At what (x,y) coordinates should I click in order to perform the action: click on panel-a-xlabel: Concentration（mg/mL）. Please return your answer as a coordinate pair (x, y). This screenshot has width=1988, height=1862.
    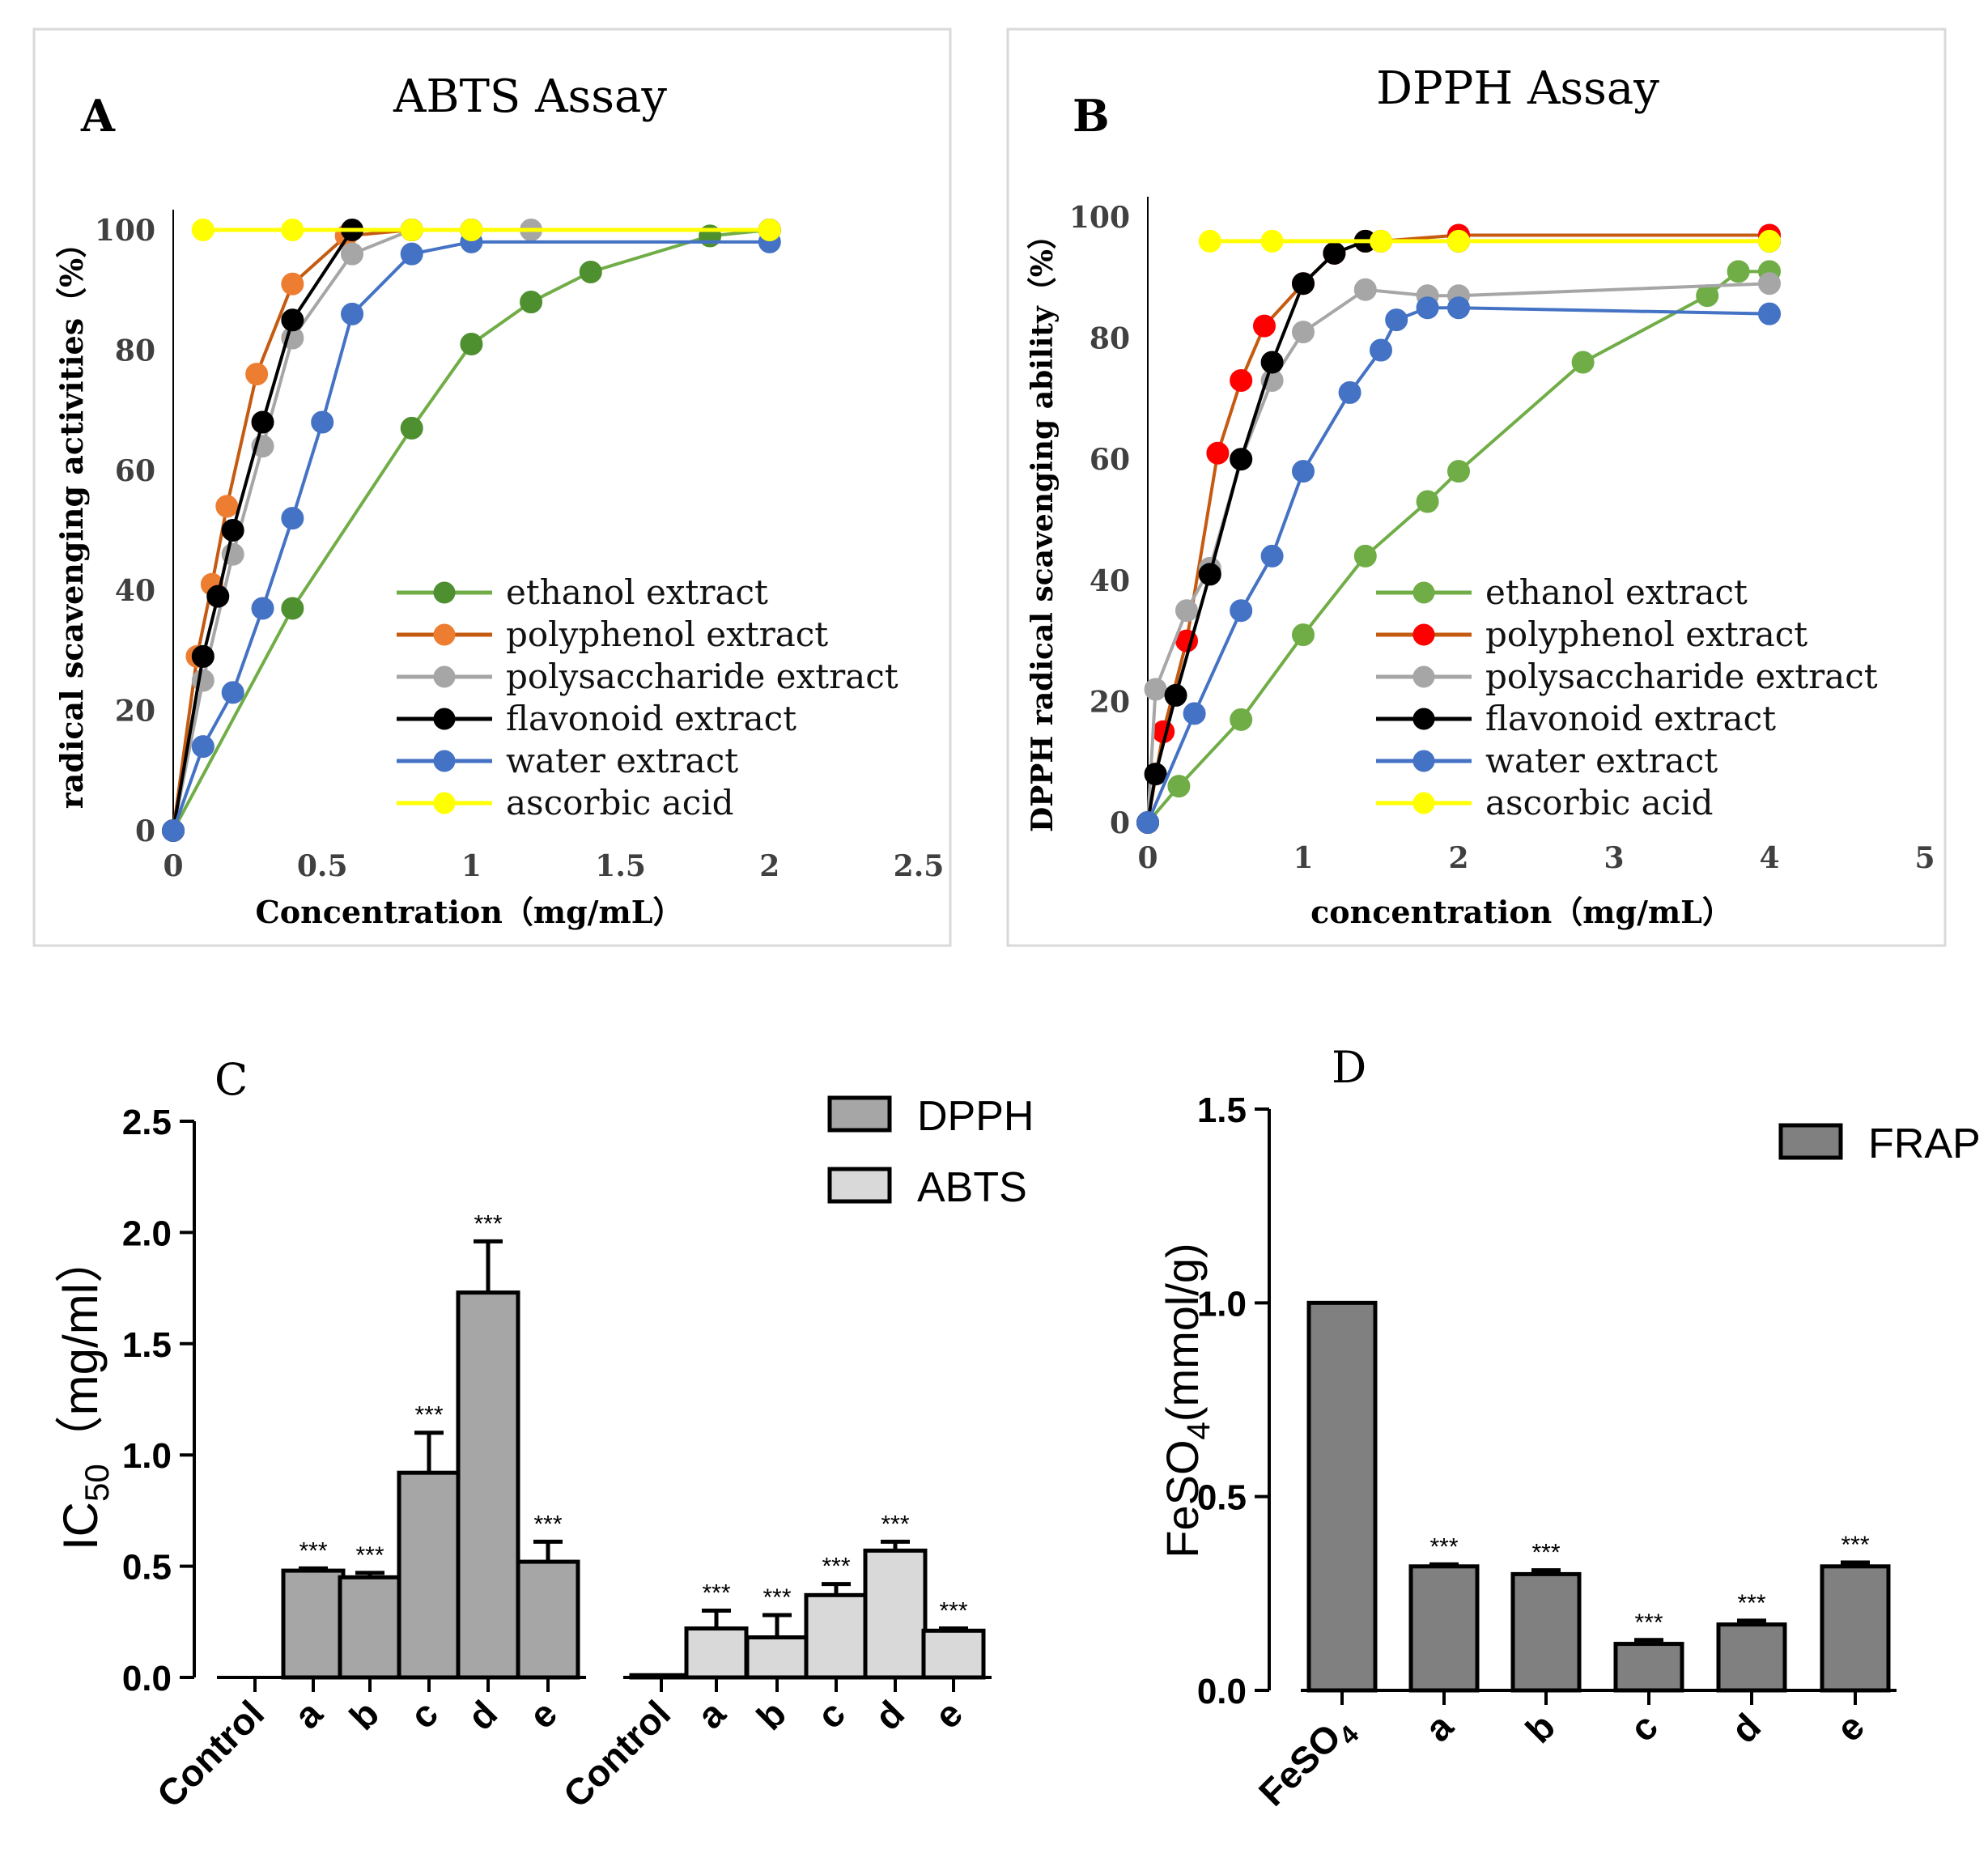
    Looking at the image, I should click on (470, 912).